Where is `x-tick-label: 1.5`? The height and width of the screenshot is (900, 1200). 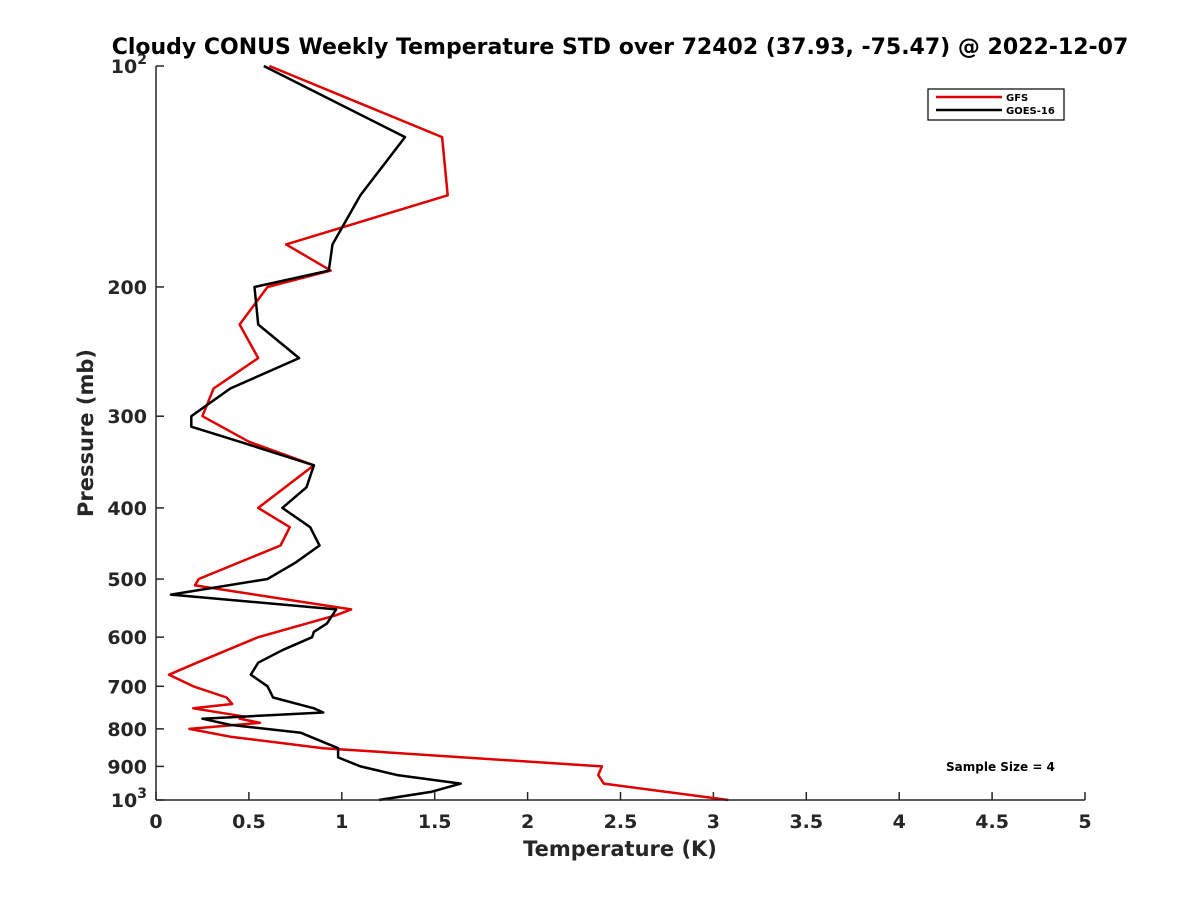 x-tick-label: 1.5 is located at coordinates (435, 822).